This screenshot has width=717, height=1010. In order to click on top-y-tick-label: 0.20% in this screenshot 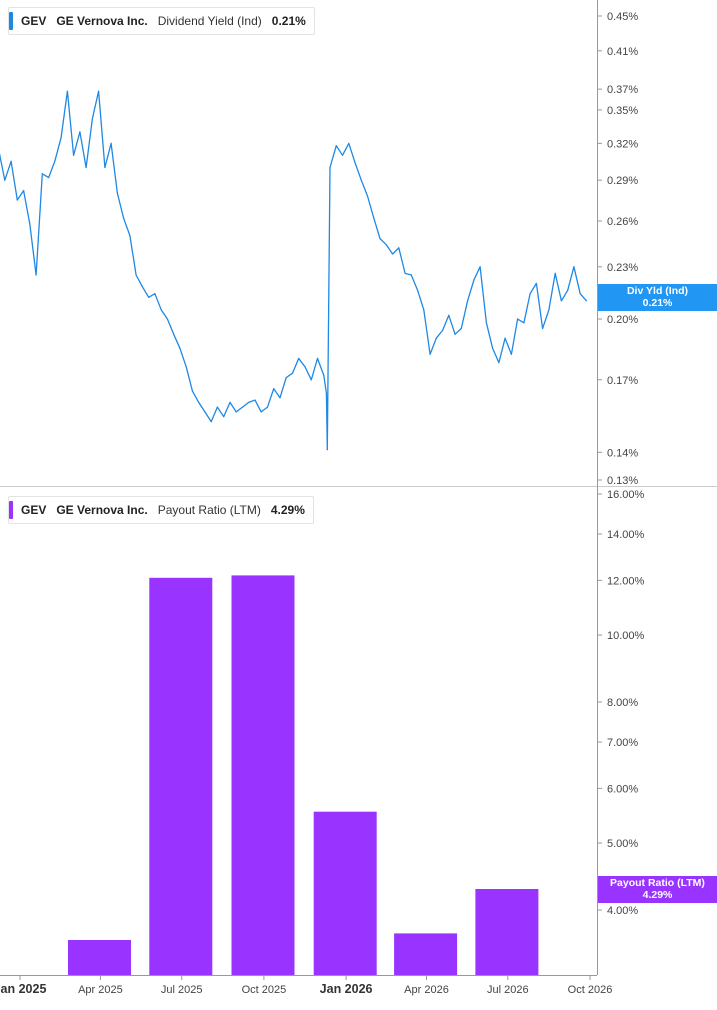, I will do `click(622, 320)`.